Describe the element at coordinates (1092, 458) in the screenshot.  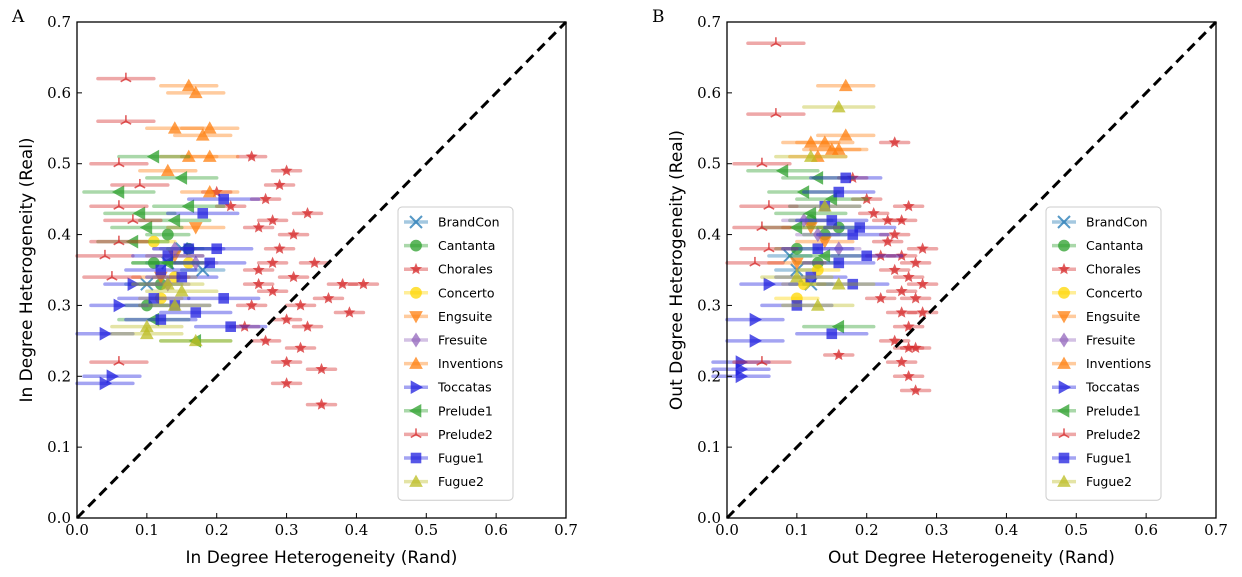
I see `legend-item: Fugue1` at that location.